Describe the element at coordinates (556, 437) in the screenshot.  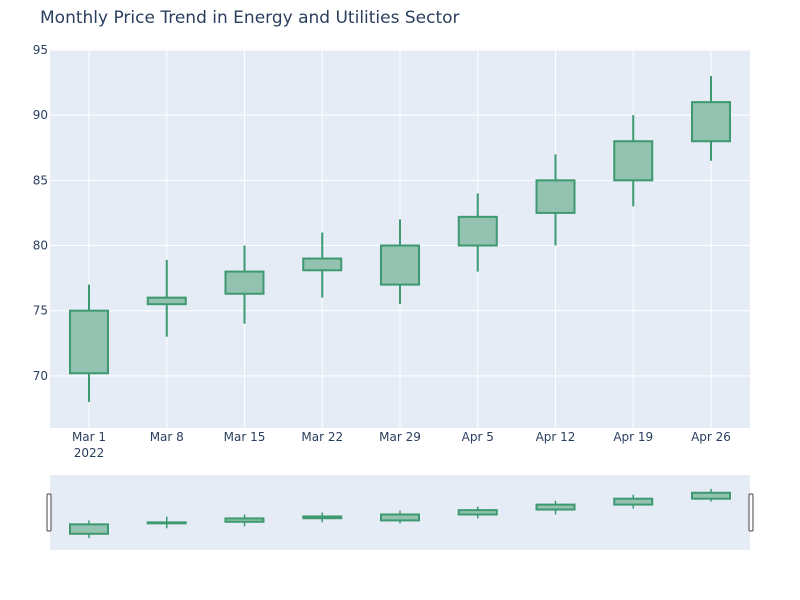
I see `x-tick-label: Apr 12` at that location.